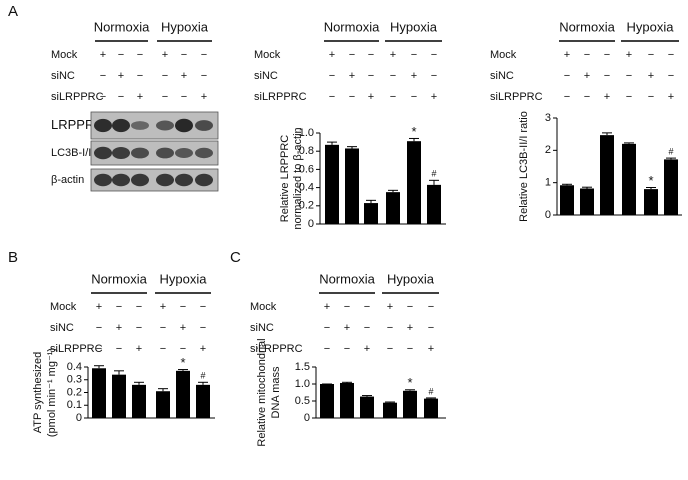 The height and width of the screenshot is (480, 688). I want to click on panel-label: A, so click(13, 11).